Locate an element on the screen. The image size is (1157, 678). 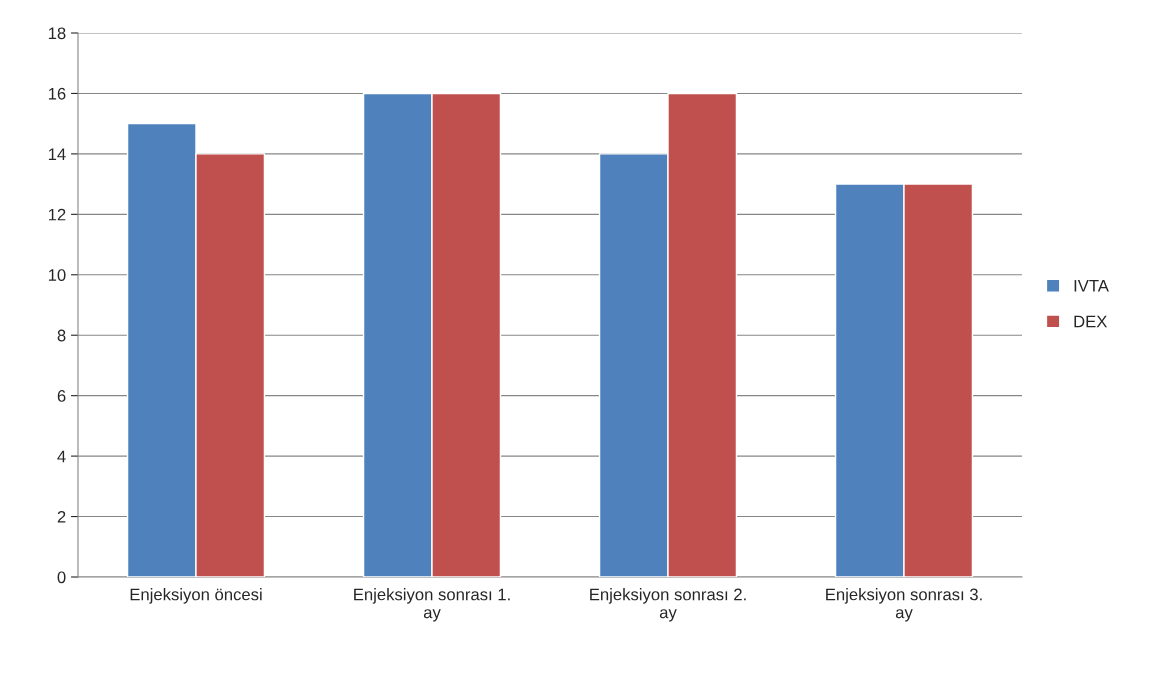
y-tick-label: 6 is located at coordinates (61, 396).